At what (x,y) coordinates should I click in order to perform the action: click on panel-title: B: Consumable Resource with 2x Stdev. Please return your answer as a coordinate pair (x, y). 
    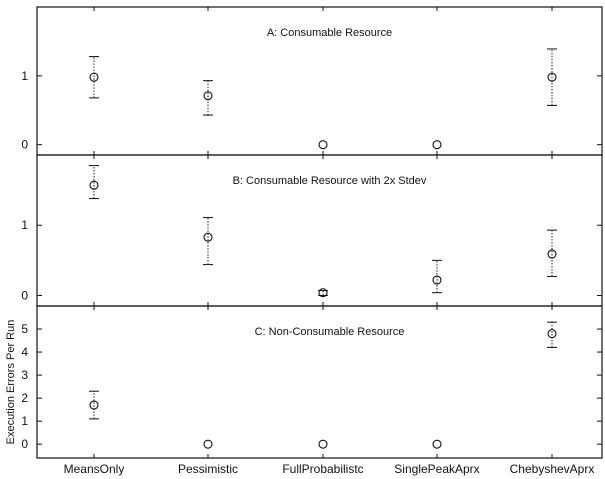
    Looking at the image, I should click on (330, 181).